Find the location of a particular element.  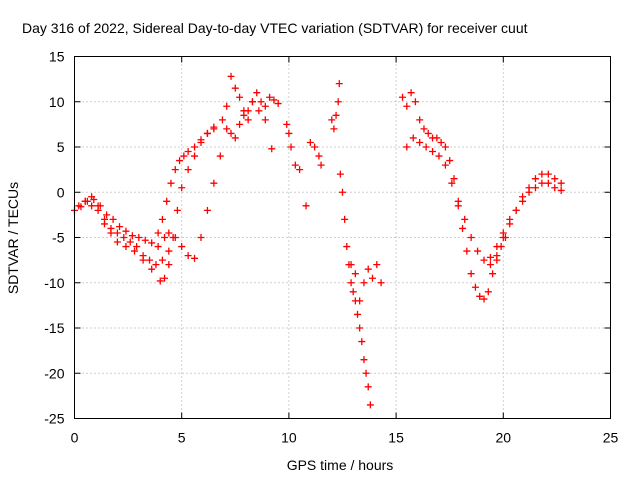

y-tick-label: -10 is located at coordinates (54, 283).